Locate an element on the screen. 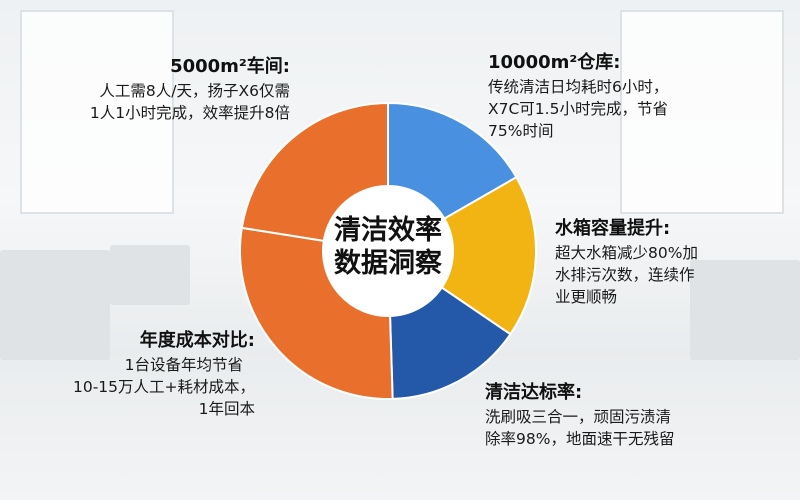 This screenshot has width=800, height=500. annotation-line: 75%时间 is located at coordinates (521, 131).